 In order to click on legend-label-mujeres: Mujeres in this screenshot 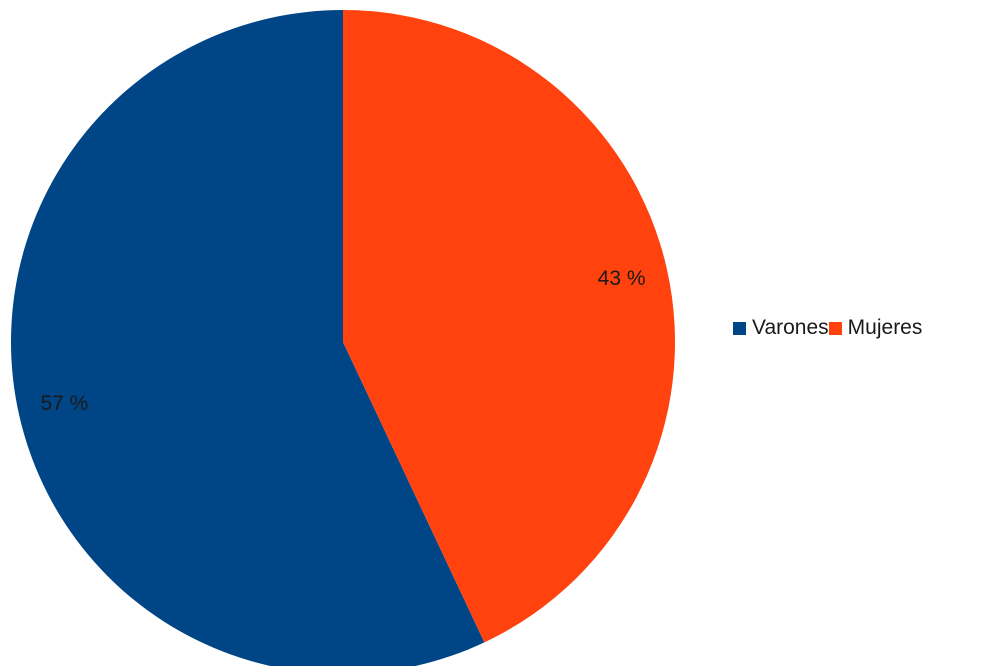, I will do `click(885, 327)`.